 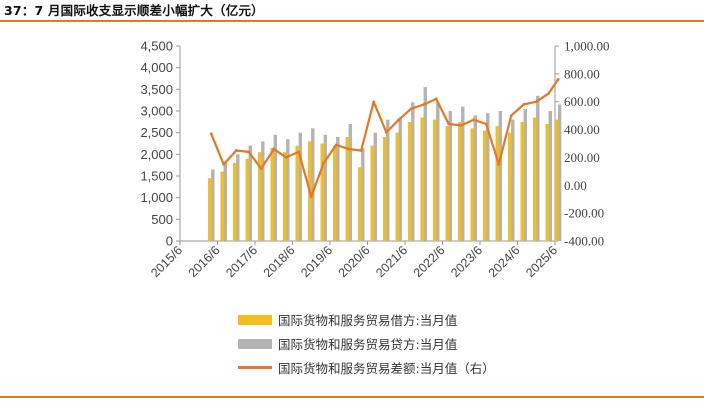 I want to click on y-left-tick-label: 1,500, so click(x=156, y=176).